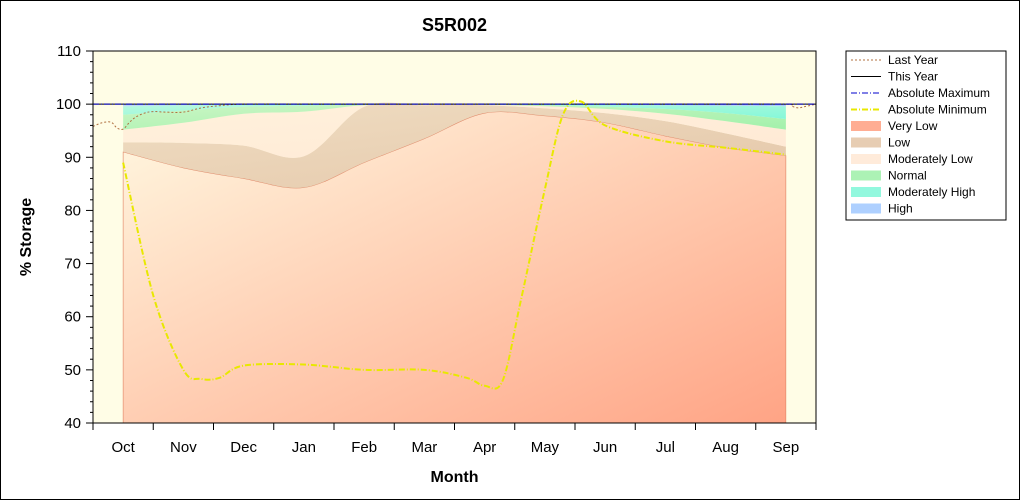 This screenshot has width=1020, height=500. I want to click on x-tick-label: Jul, so click(665, 447).